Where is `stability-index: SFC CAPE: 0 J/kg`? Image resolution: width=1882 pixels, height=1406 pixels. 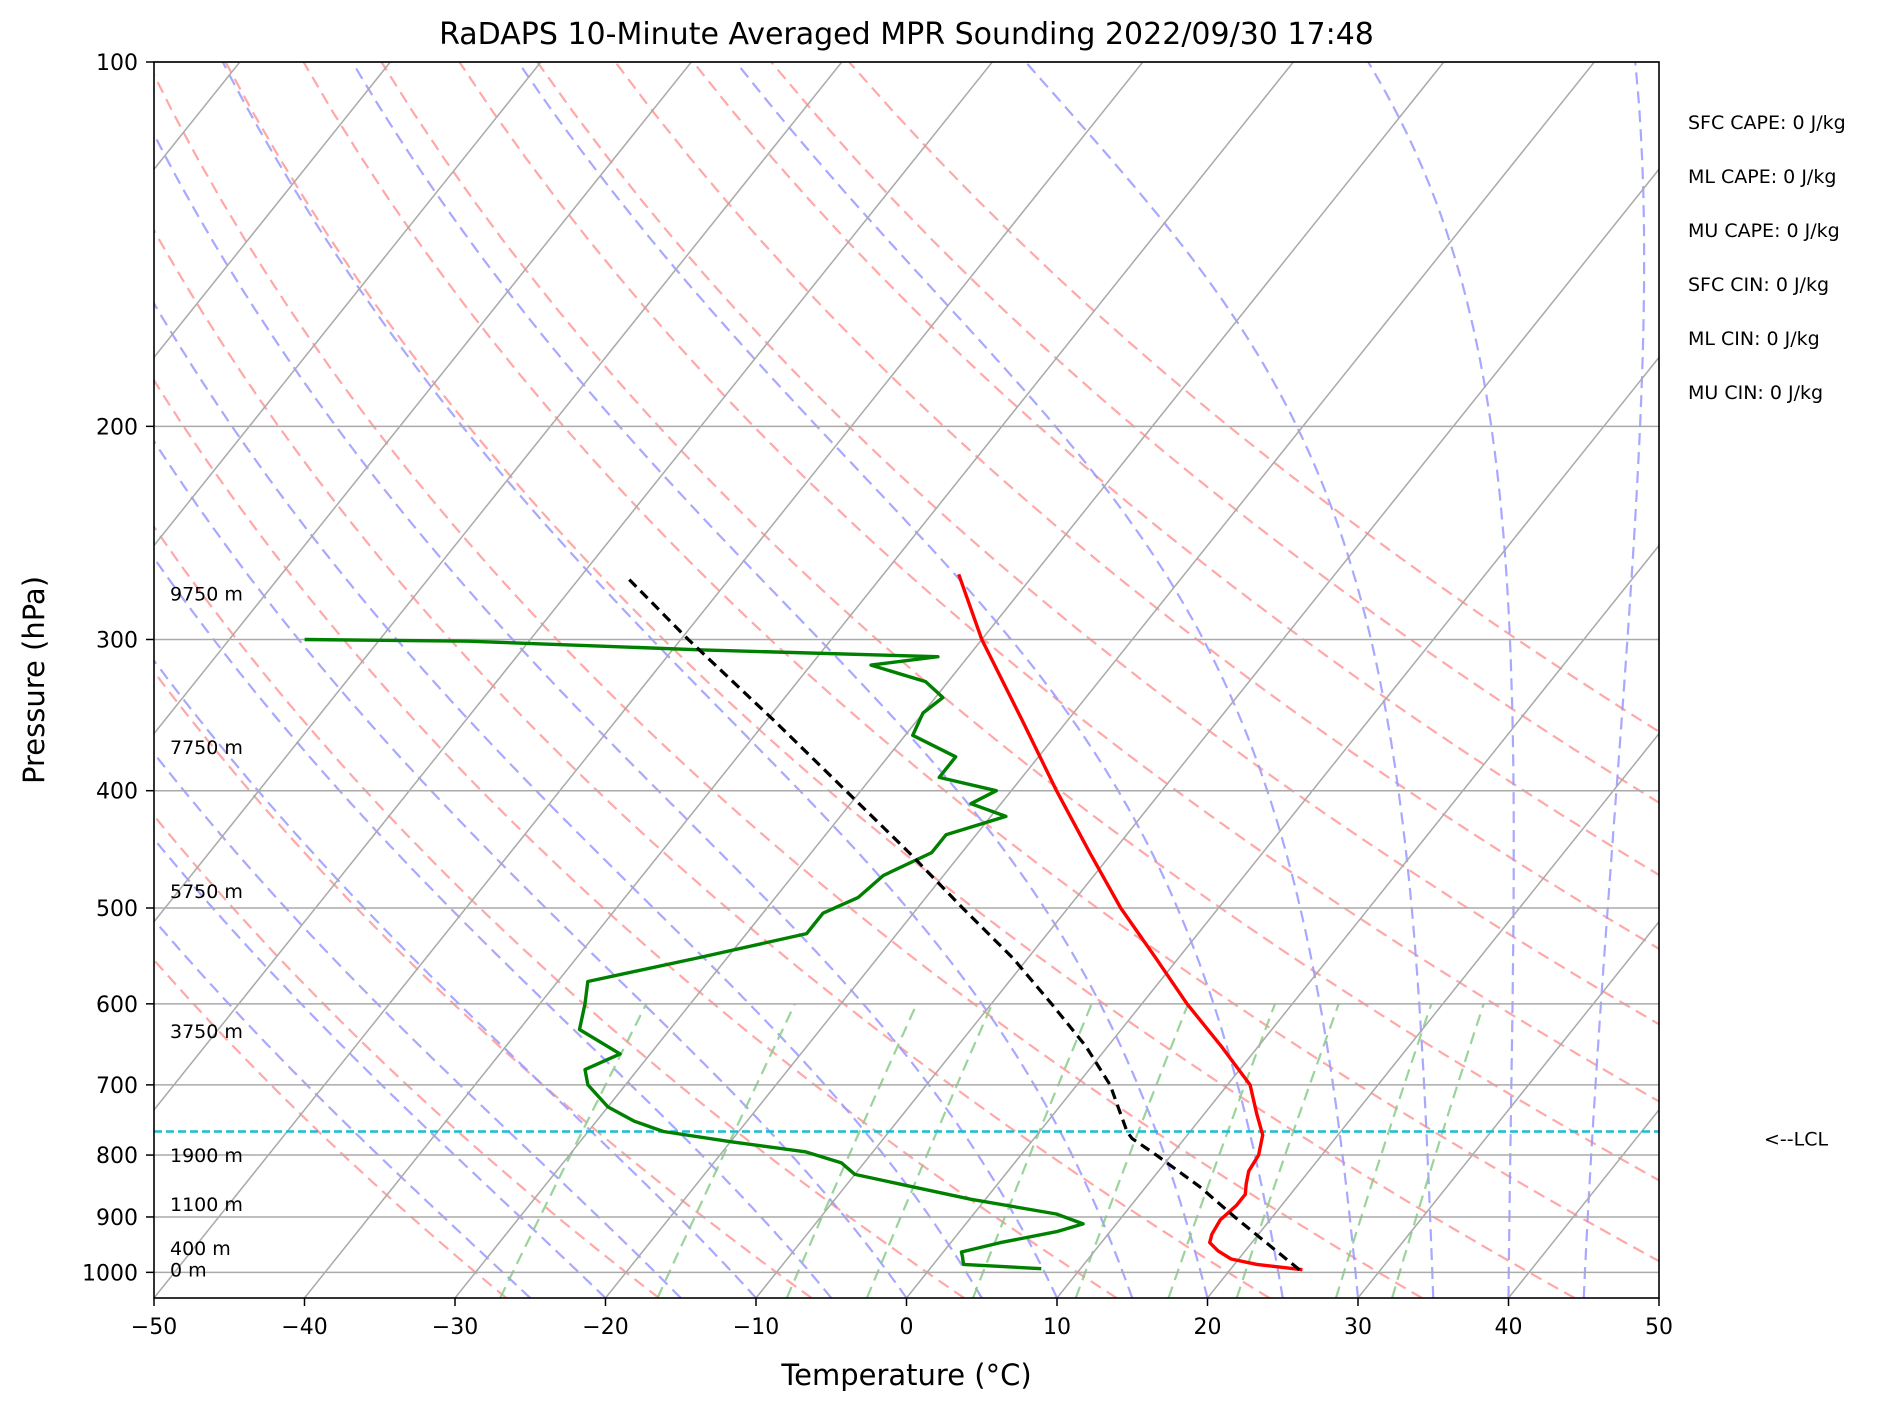 stability-index: SFC CAPE: 0 J/kg is located at coordinates (1767, 123).